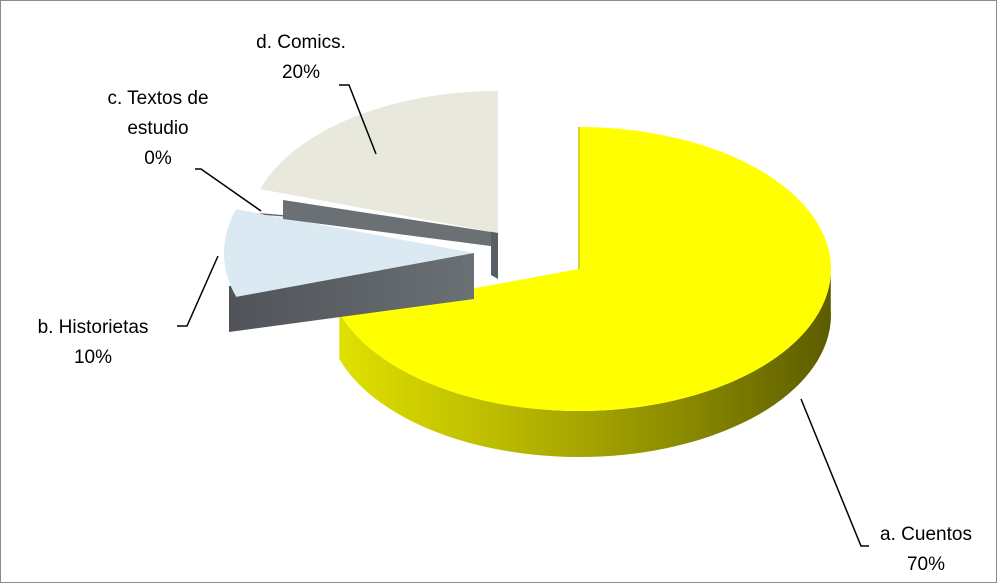  I want to click on label-comics-line-1: d. Comics., so click(301, 42).